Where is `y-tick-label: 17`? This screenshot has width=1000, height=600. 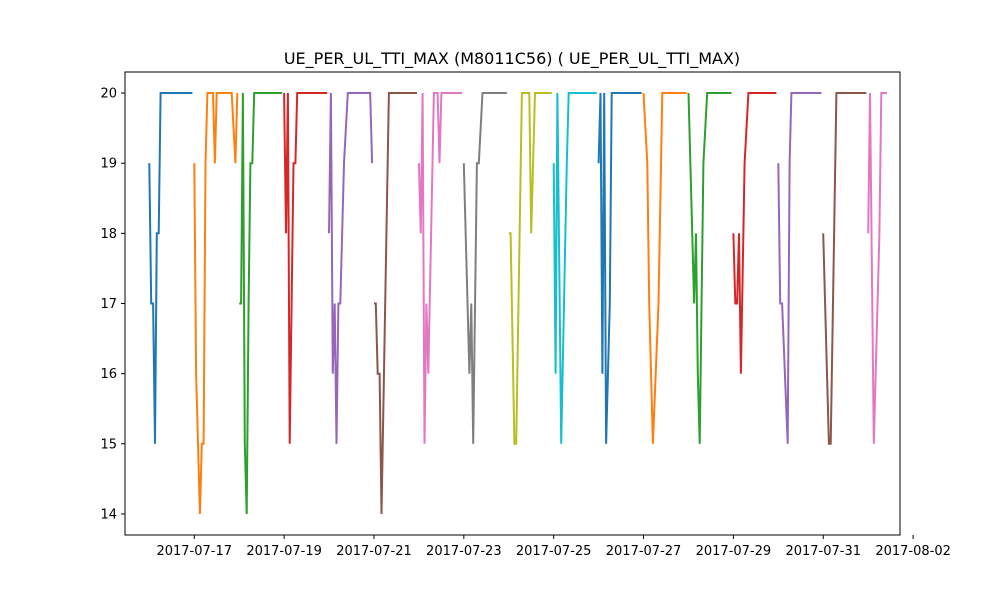
y-tick-label: 17 is located at coordinates (108, 304).